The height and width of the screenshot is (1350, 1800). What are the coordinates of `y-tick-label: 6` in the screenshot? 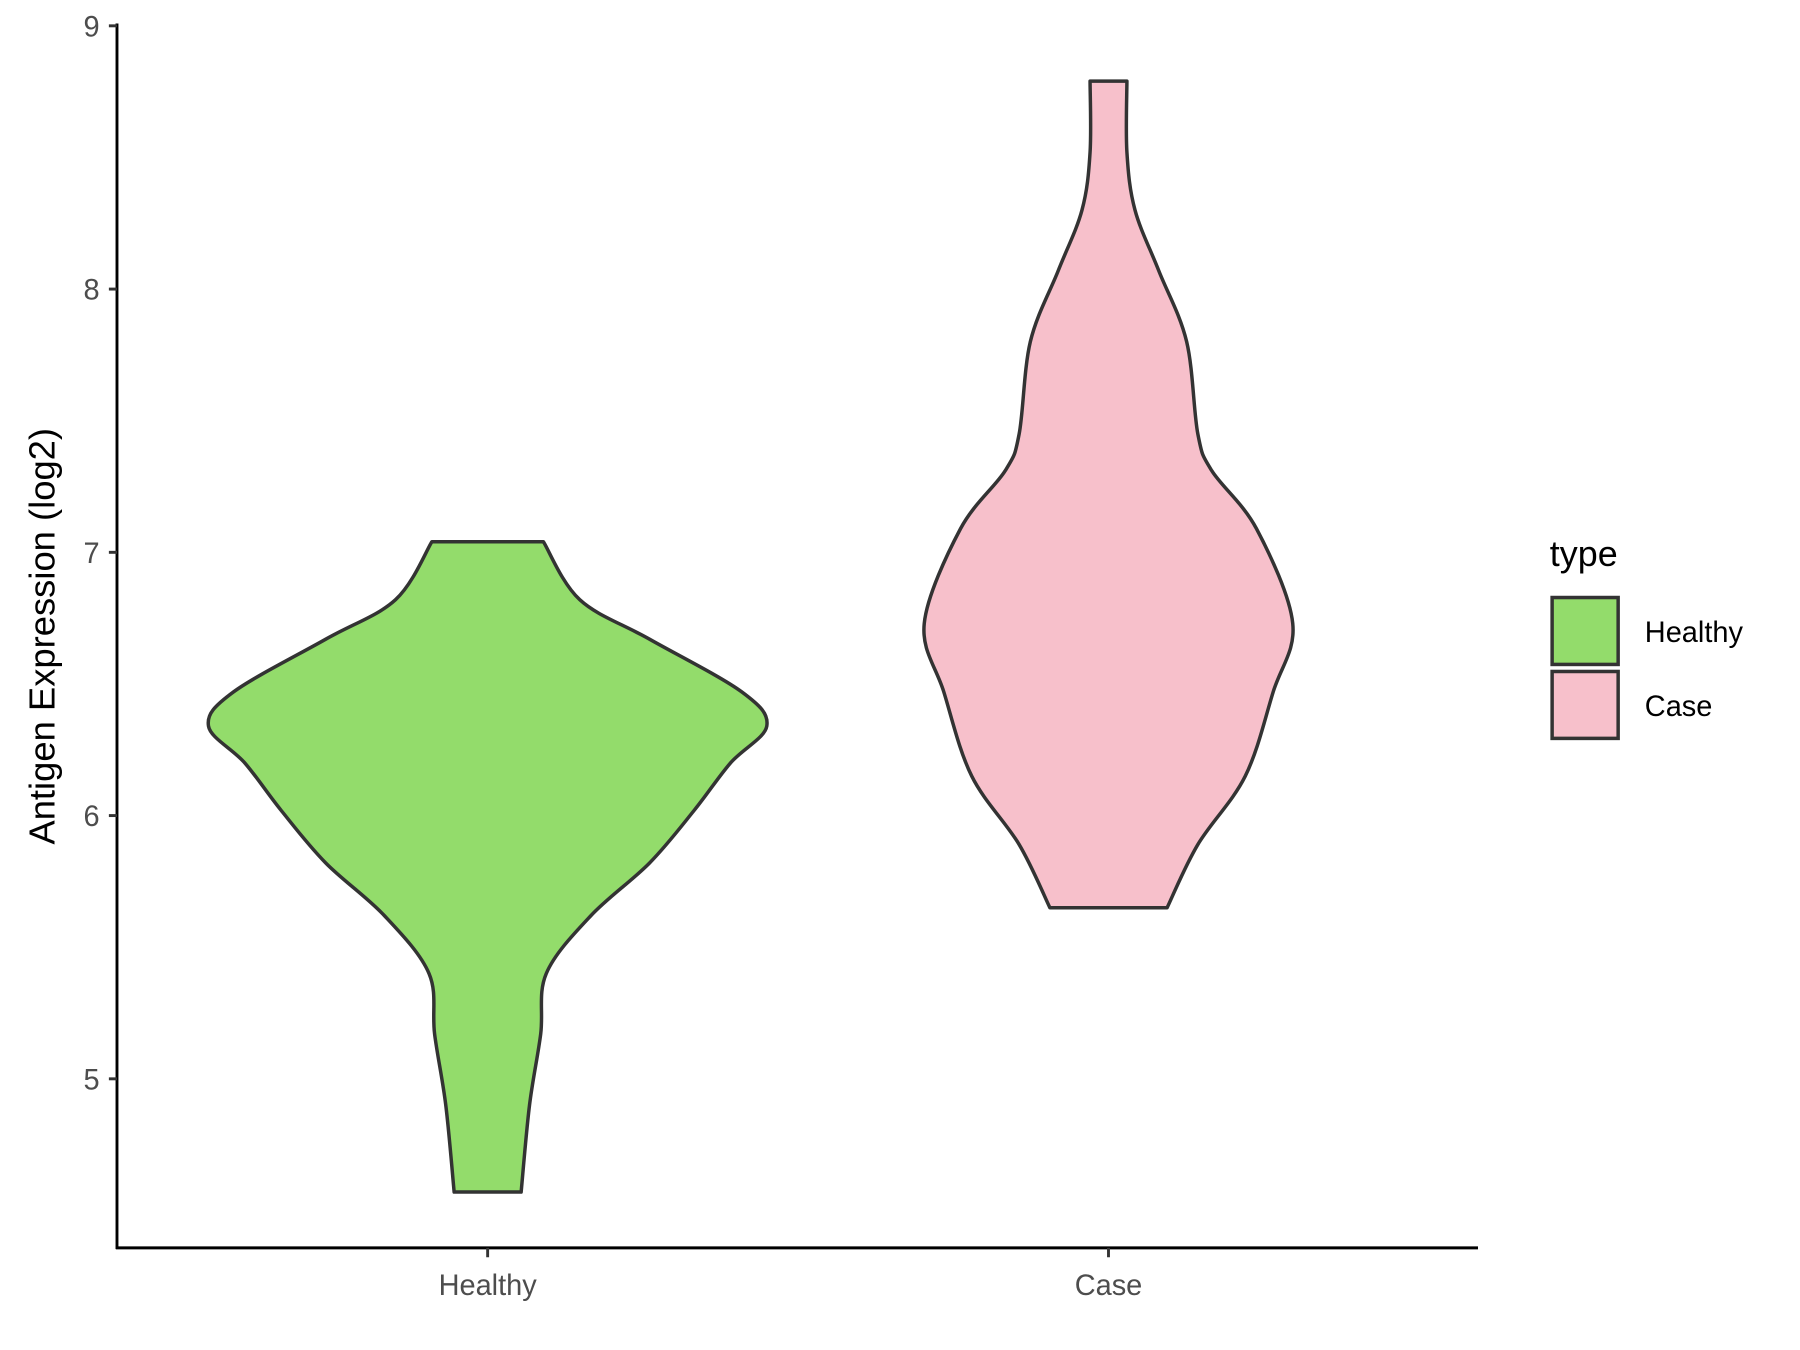 It's located at (92, 817).